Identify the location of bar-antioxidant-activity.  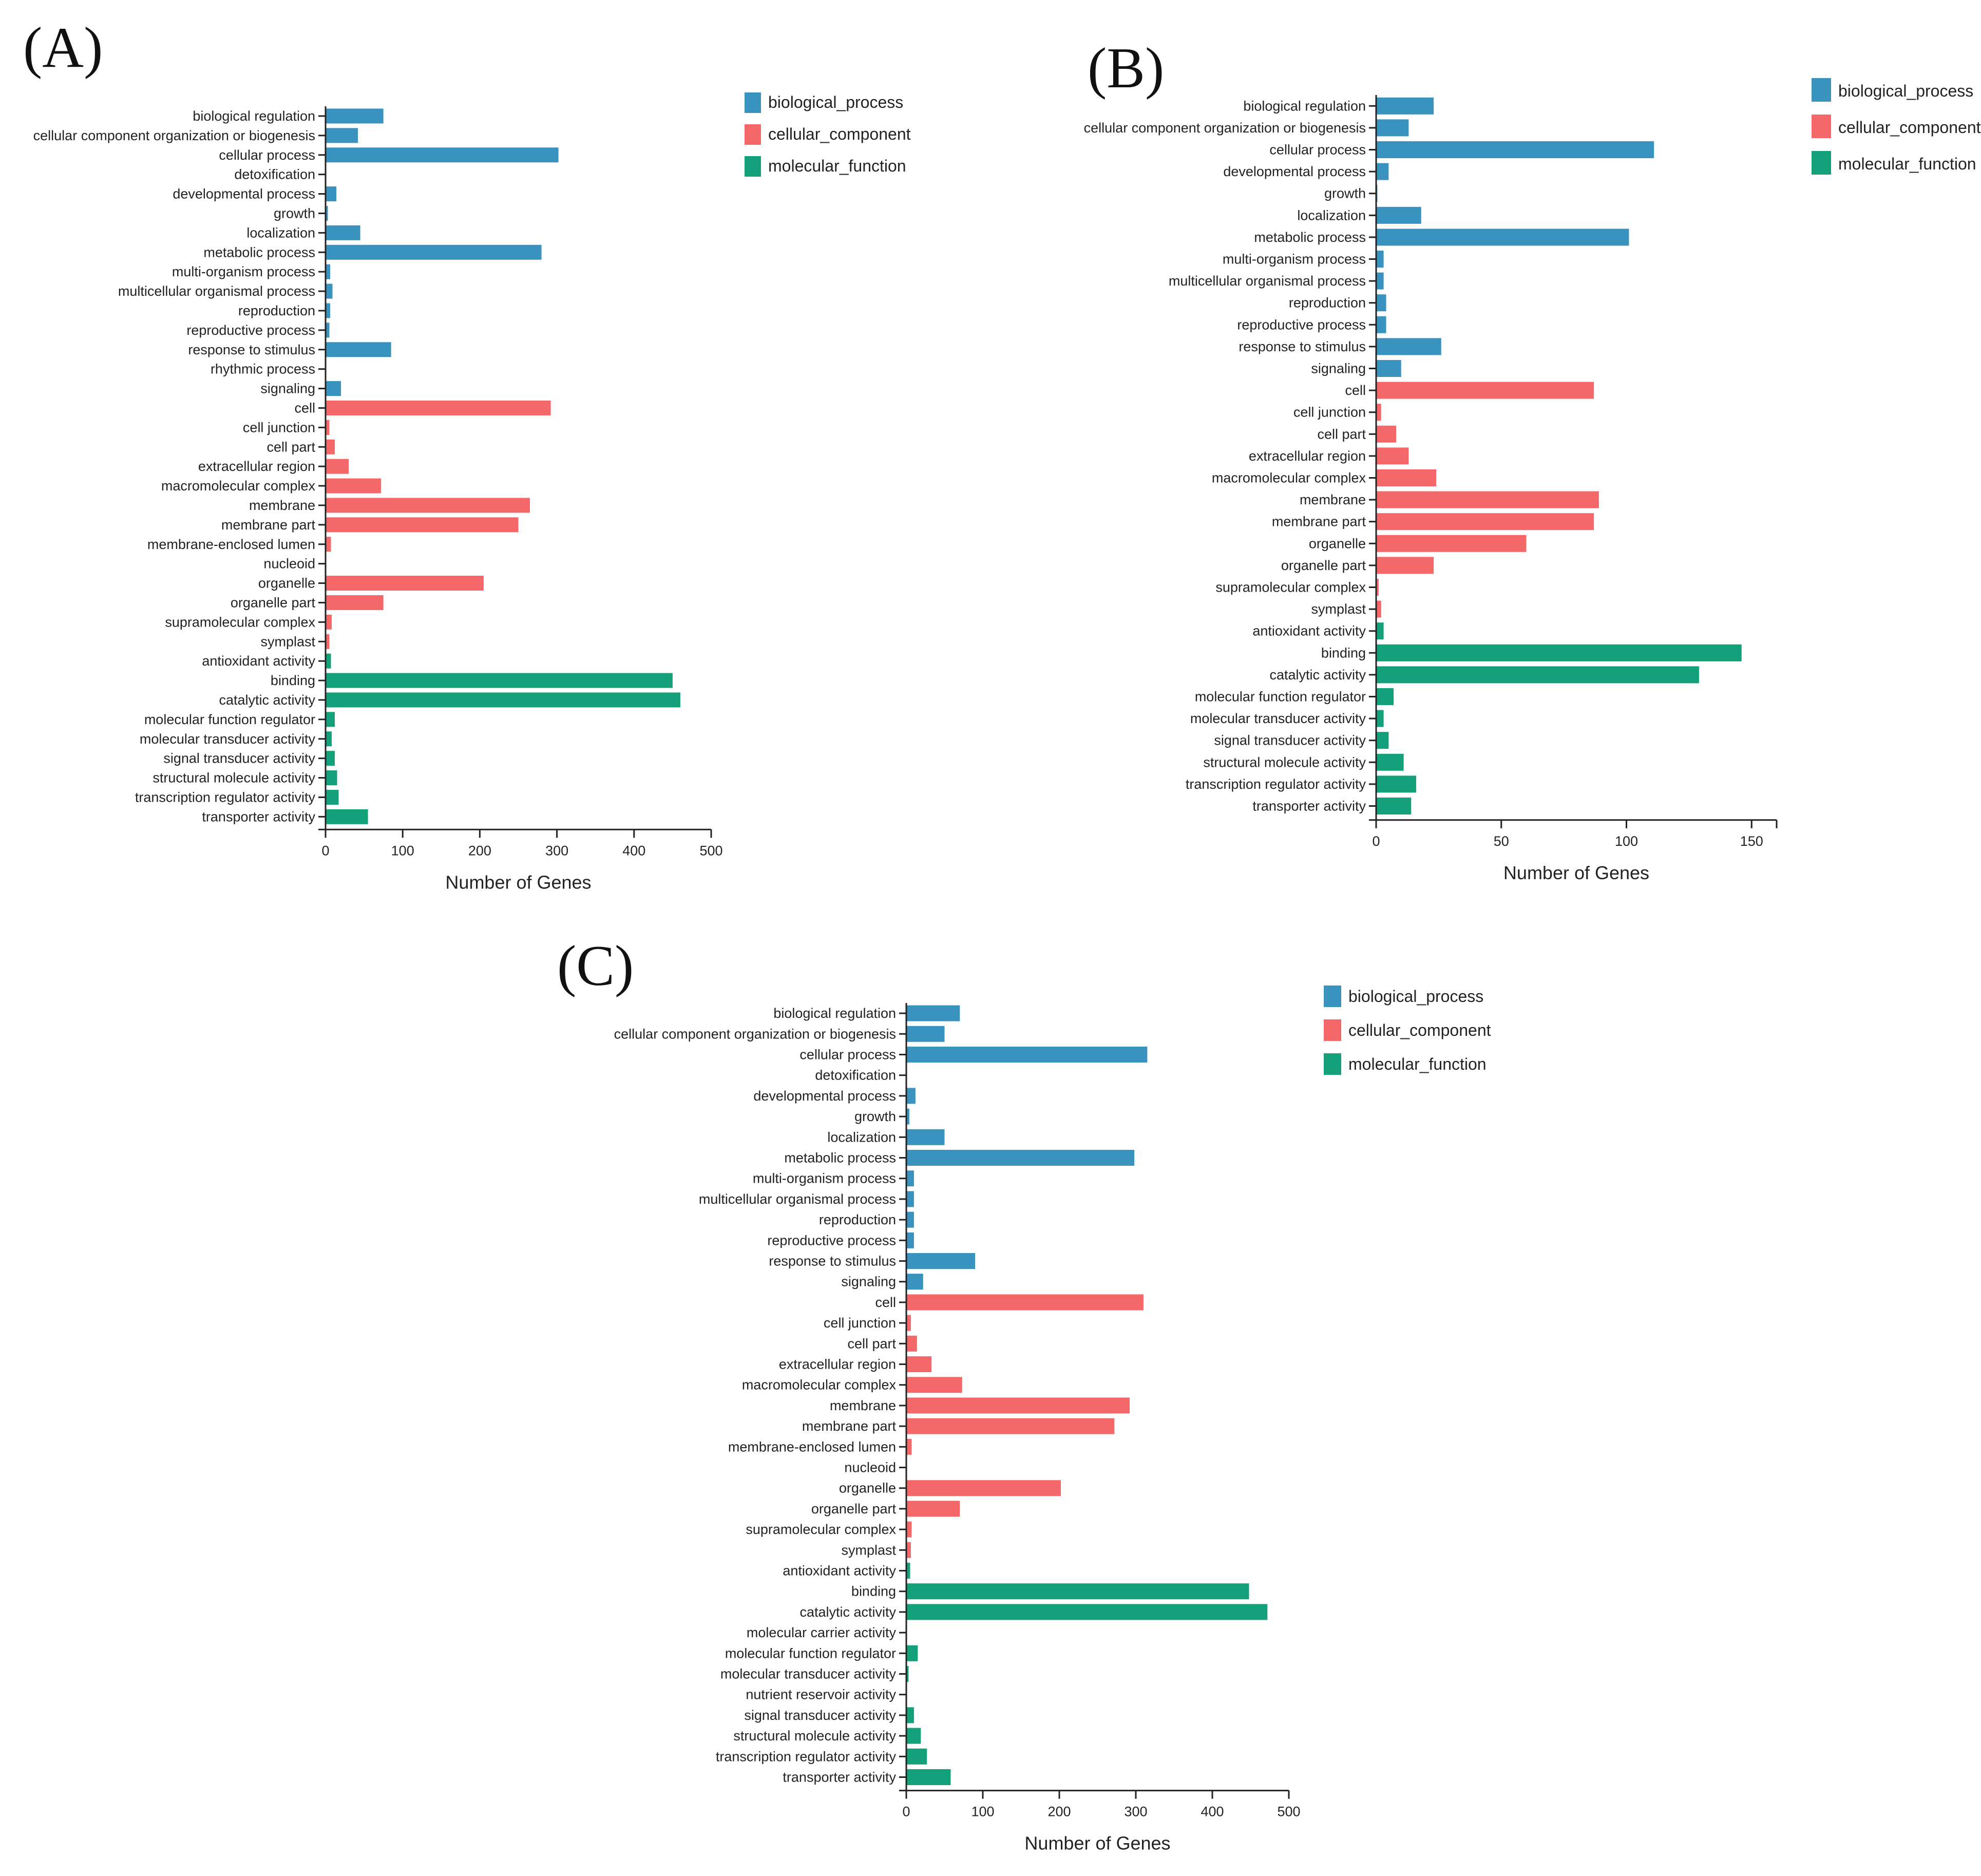
(908, 1571).